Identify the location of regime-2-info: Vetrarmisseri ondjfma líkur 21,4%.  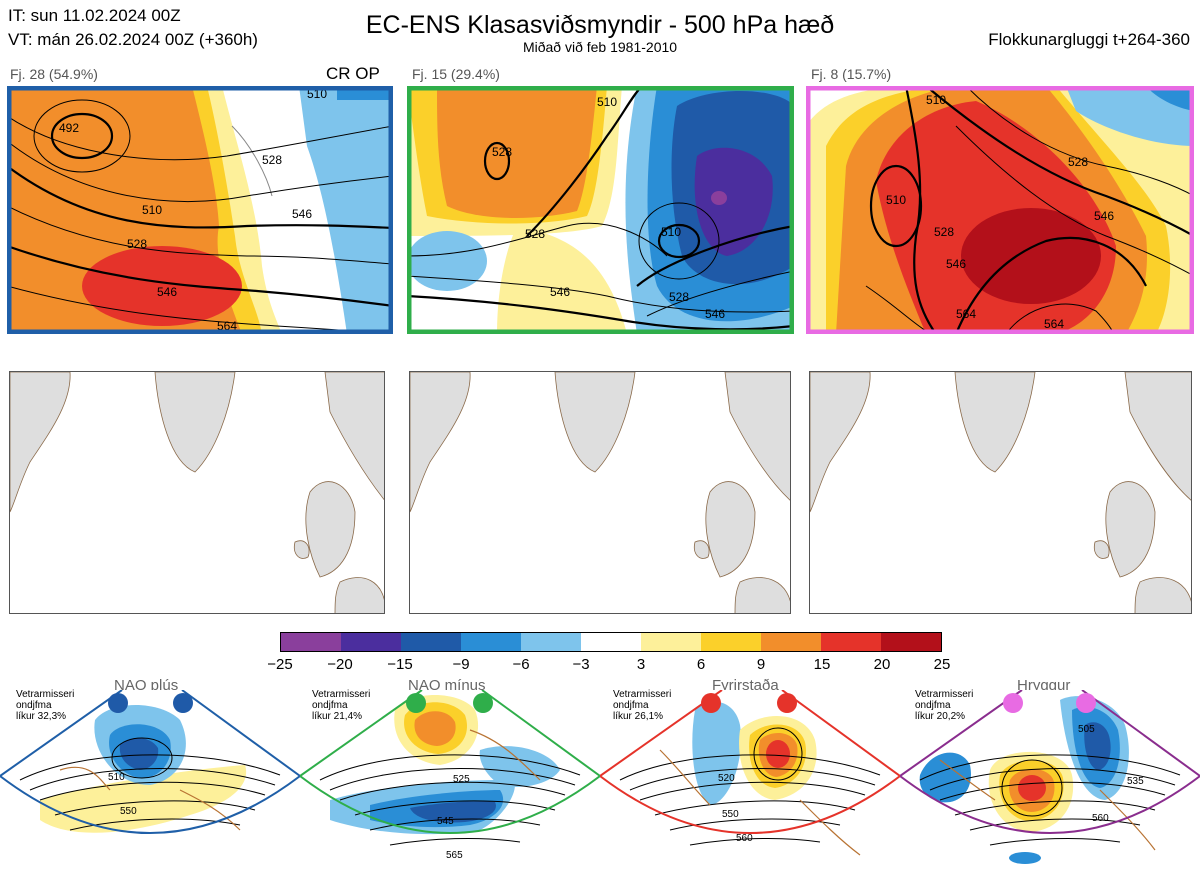
(341, 705).